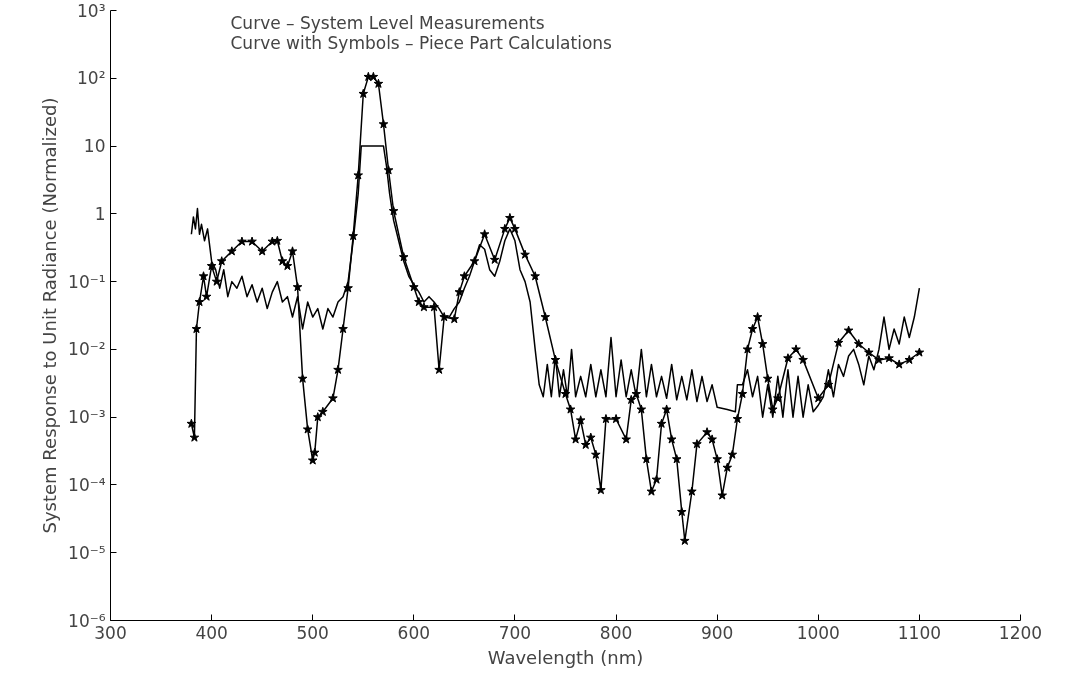  Describe the element at coordinates (91, 78) in the screenshot. I see `y-tick-label: 10²` at that location.